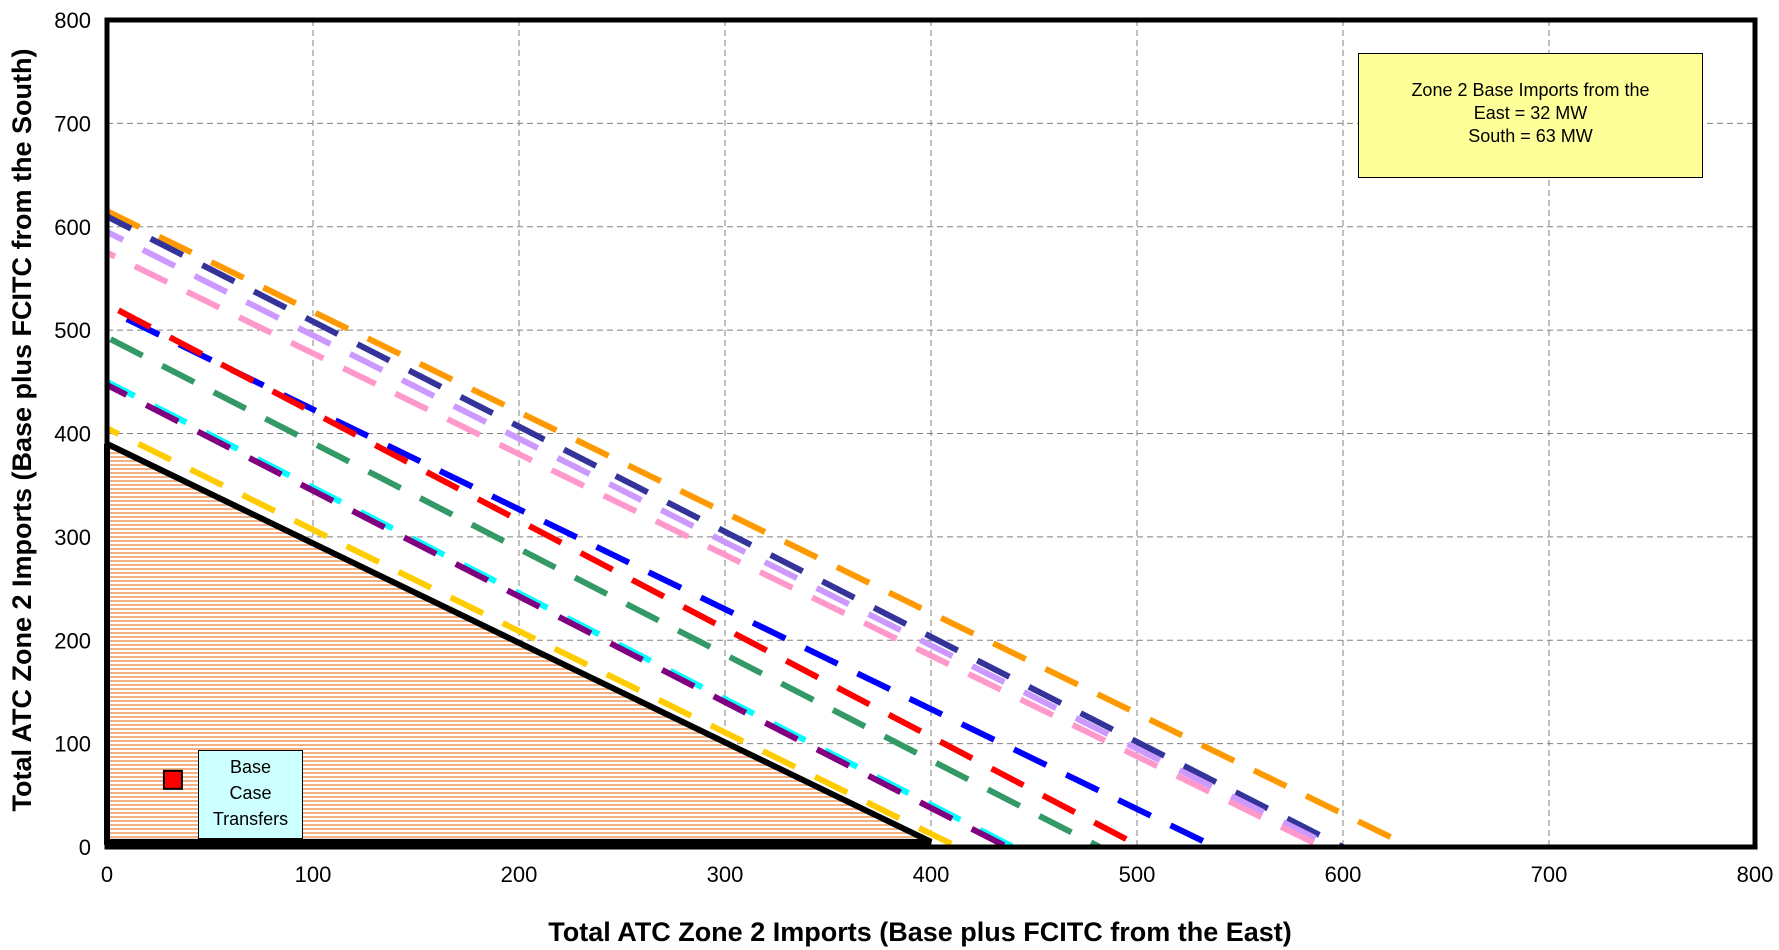  I want to click on x-tick-label: 800, so click(1755, 874).